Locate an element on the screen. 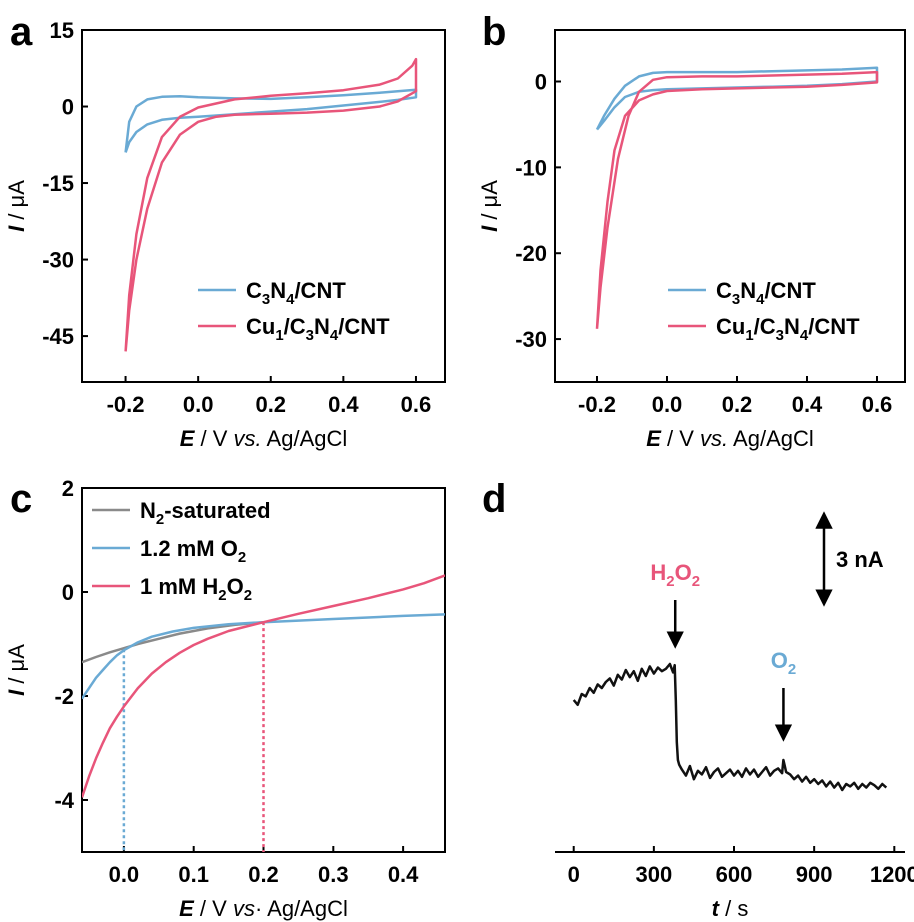 The image size is (914, 922). current-trace-line is located at coordinates (730, 727).